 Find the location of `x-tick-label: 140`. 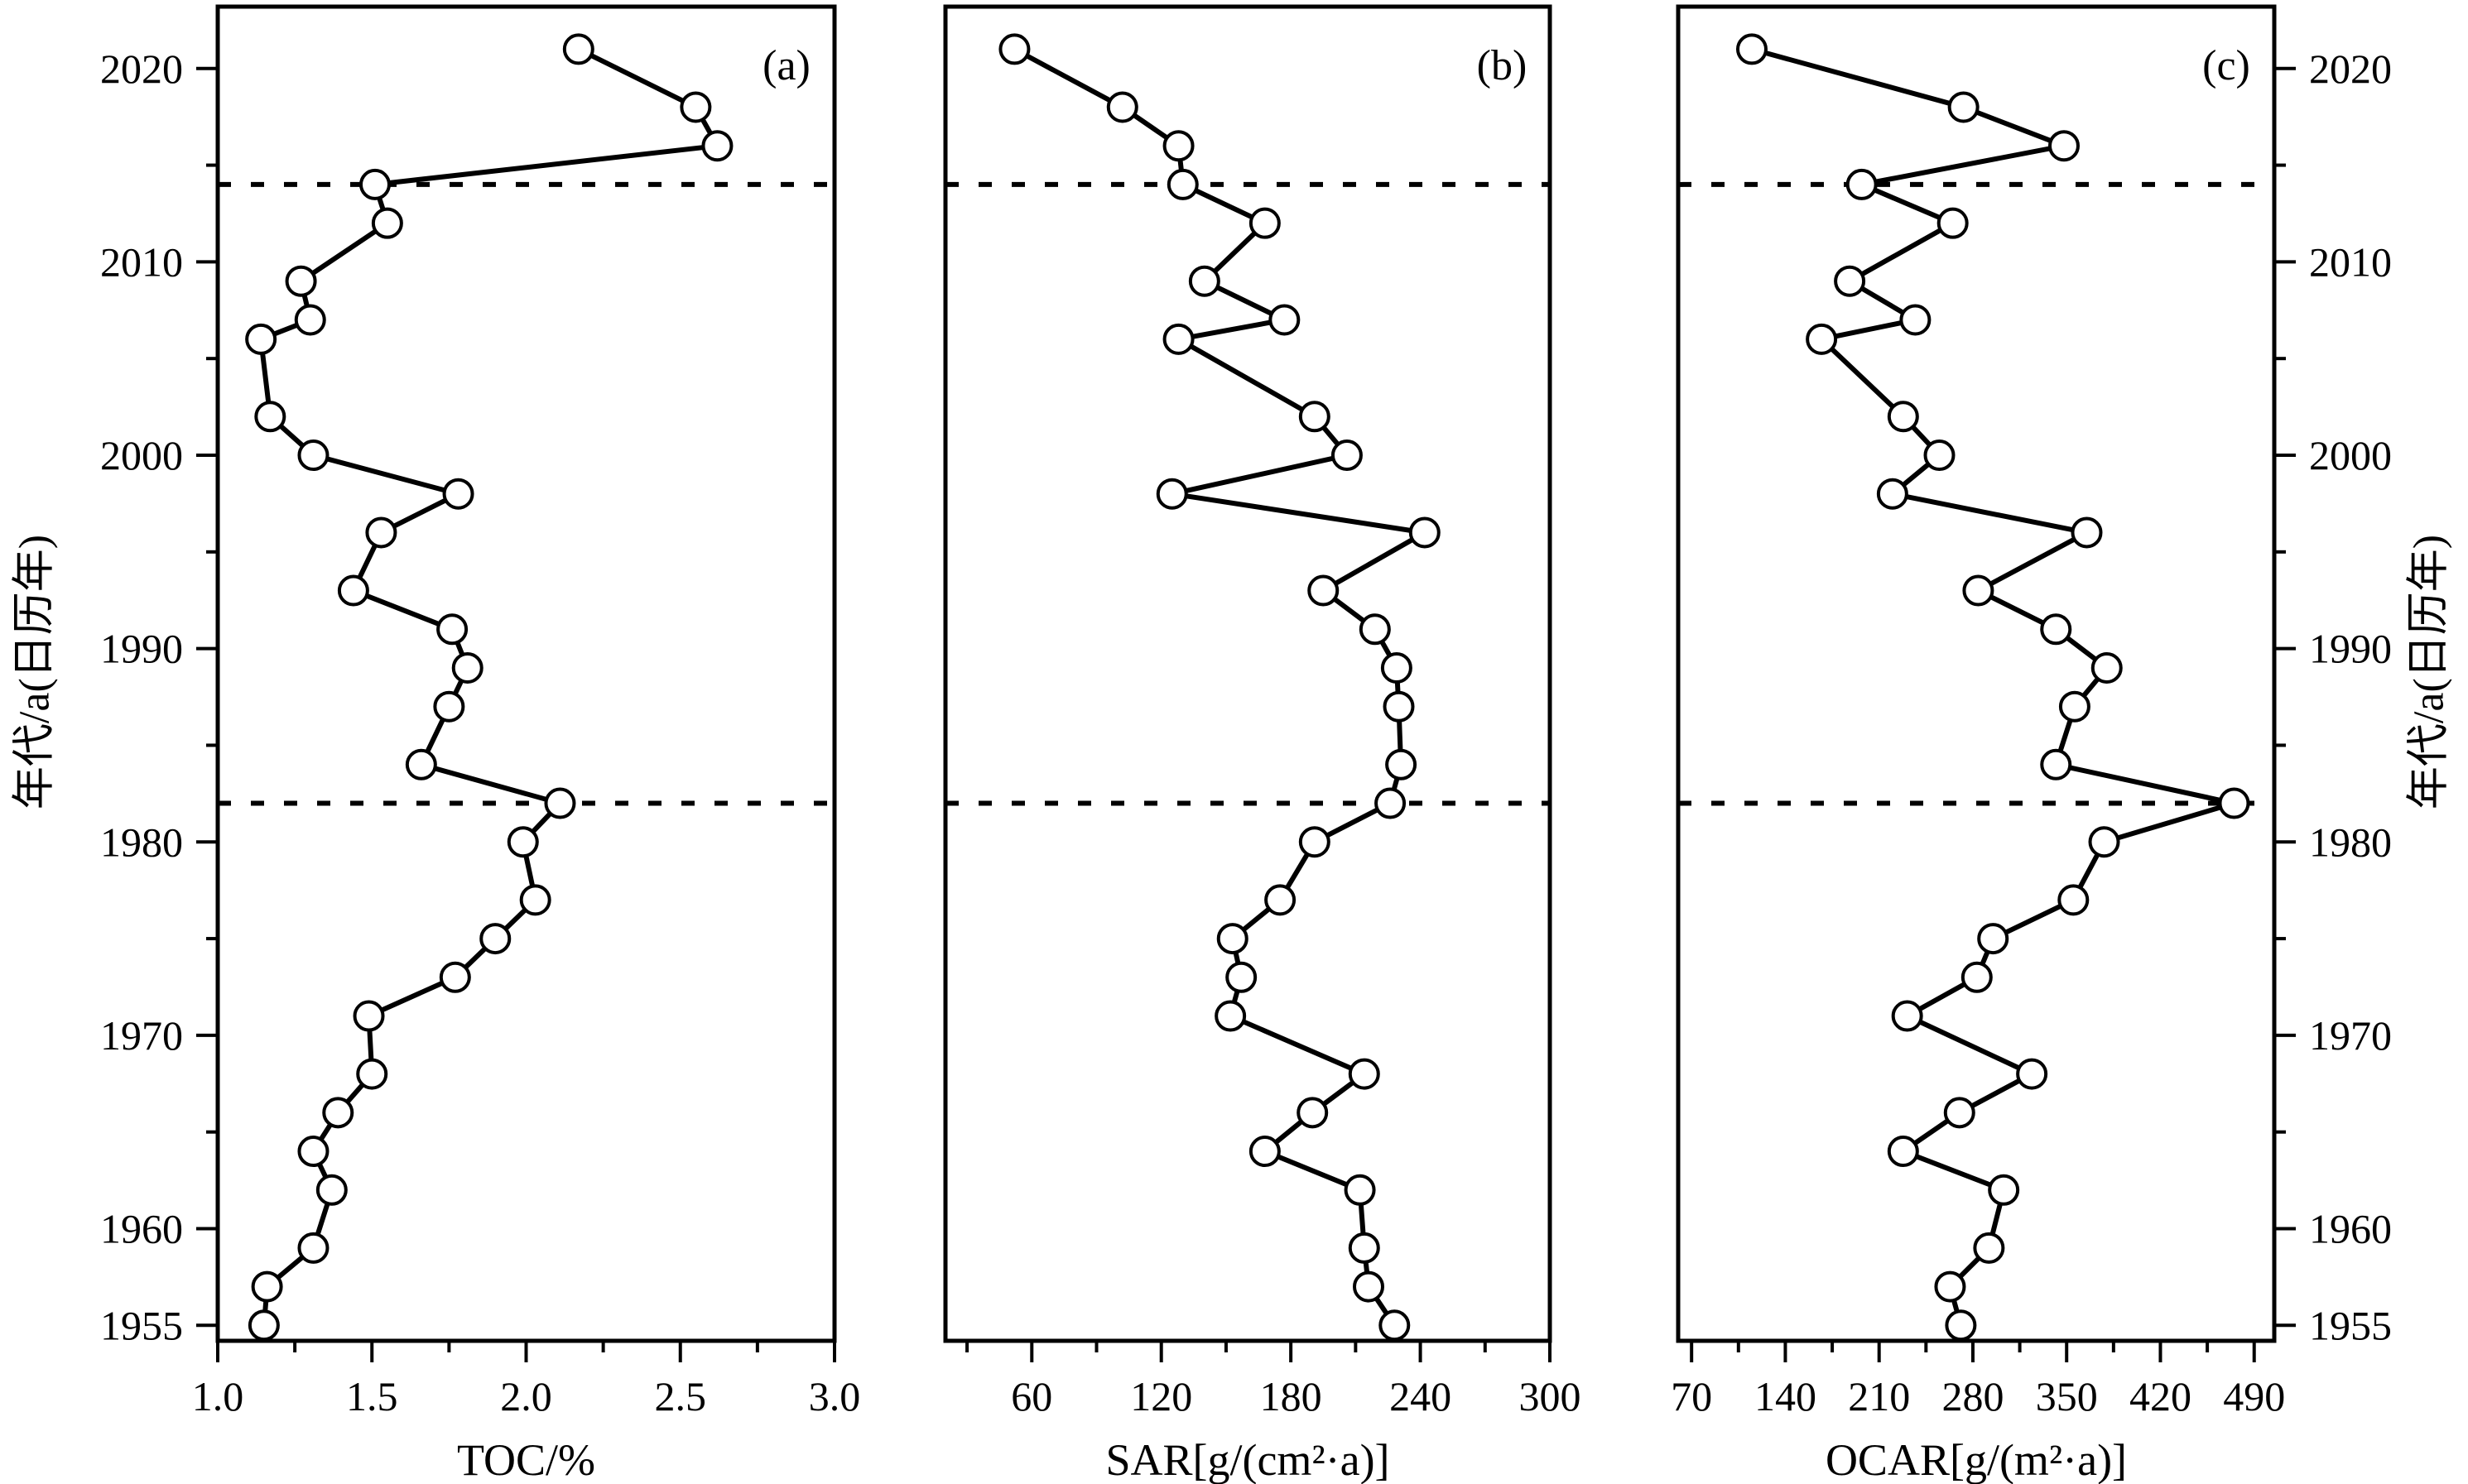

x-tick-label: 140 is located at coordinates (1785, 1396).